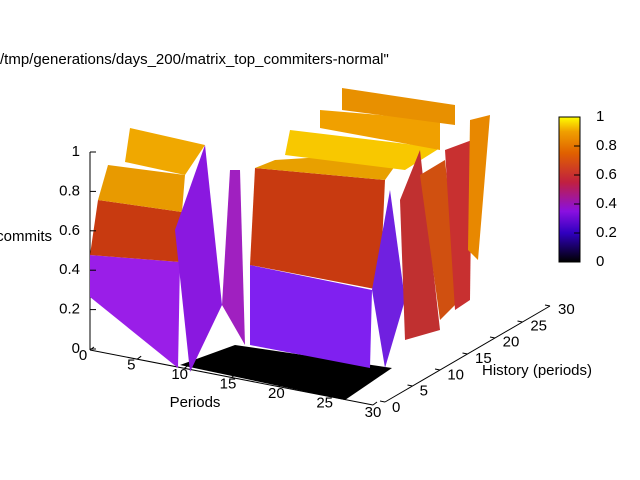 This screenshot has height=480, width=640. I want to click on colorbar-tick-label: 1, so click(600, 116).